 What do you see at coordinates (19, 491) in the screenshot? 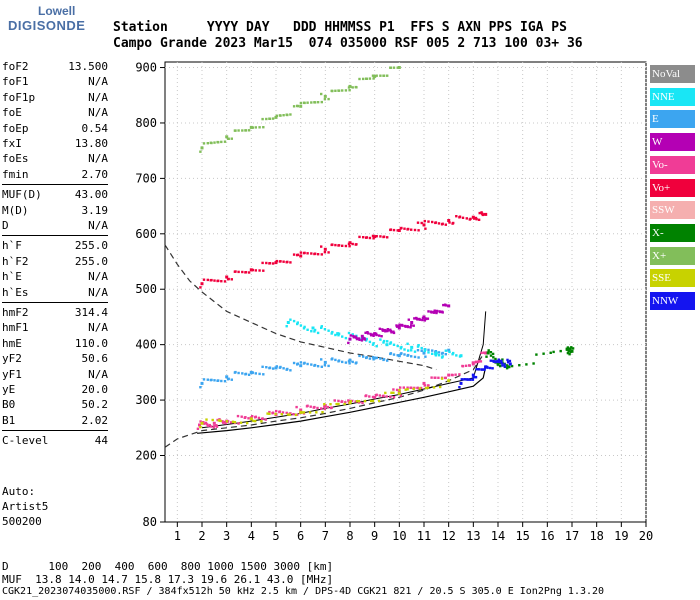
I see `auto-label: Auto:` at bounding box center [19, 491].